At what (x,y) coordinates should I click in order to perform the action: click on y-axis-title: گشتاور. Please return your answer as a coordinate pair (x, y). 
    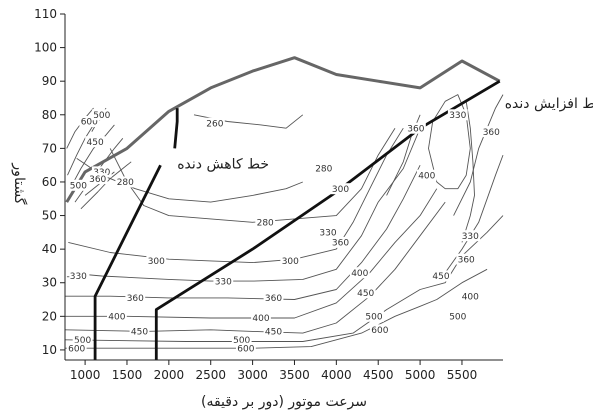
    Looking at the image, I should click on (19, 183).